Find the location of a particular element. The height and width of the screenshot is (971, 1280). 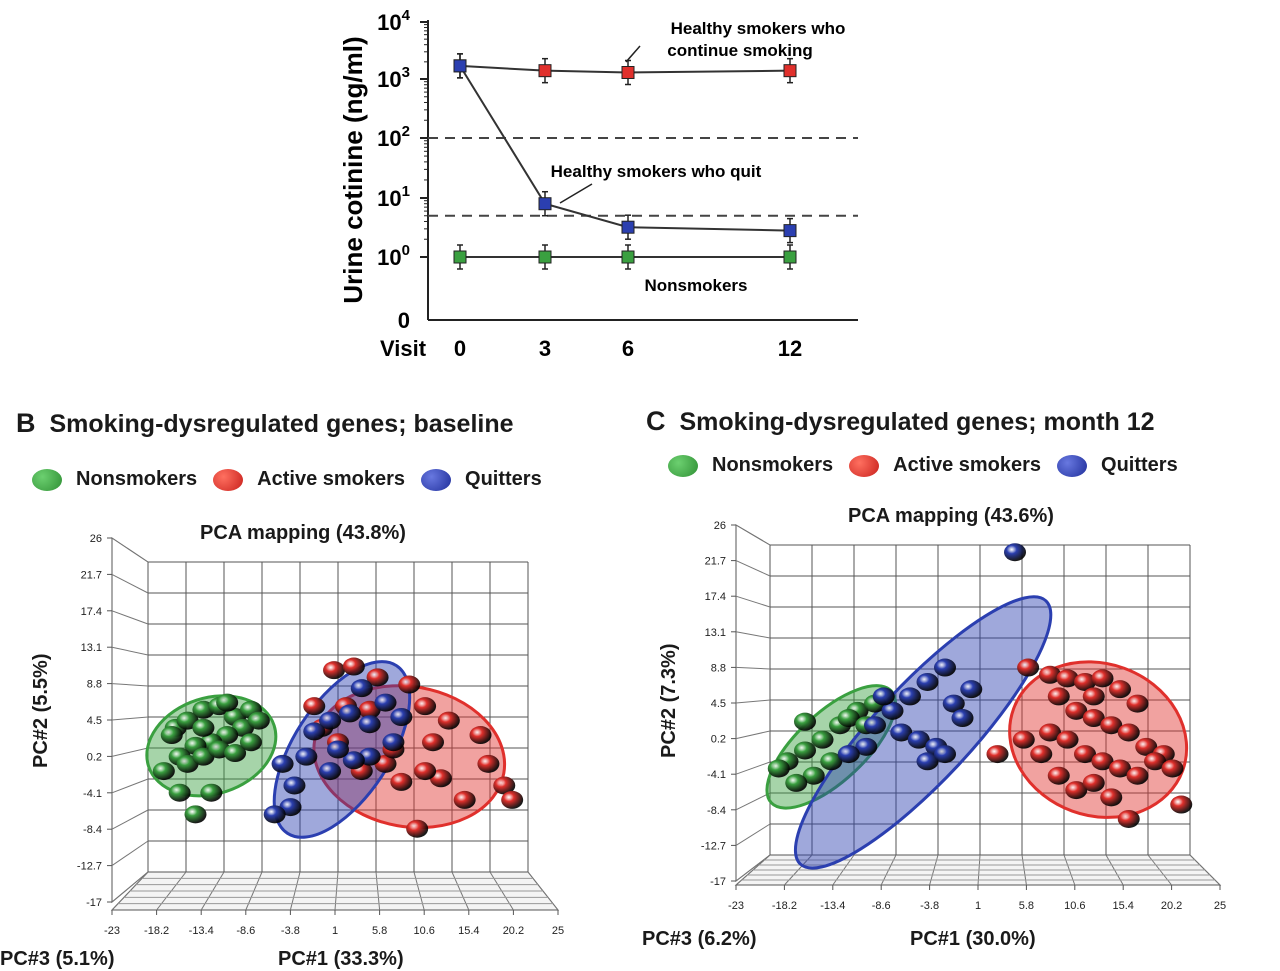

y-tick-label: 10² is located at coordinates (393, 137).